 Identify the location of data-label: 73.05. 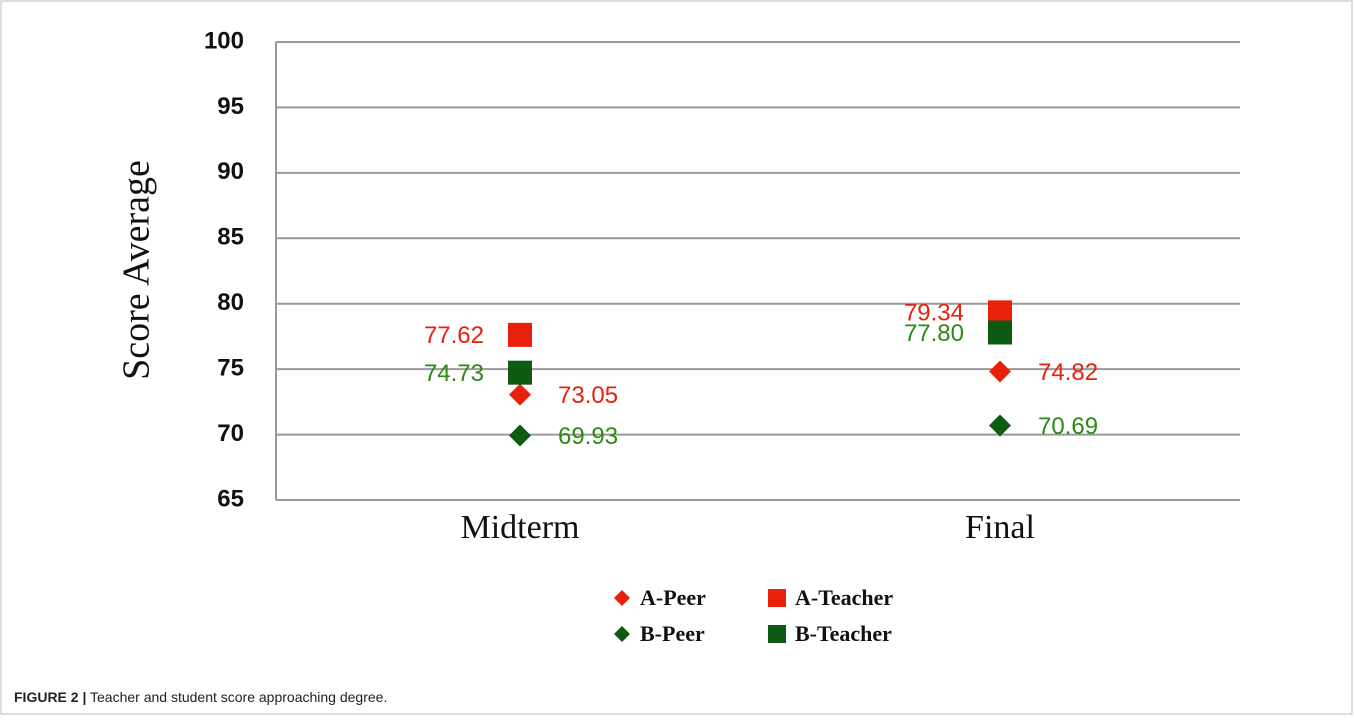
(588, 395).